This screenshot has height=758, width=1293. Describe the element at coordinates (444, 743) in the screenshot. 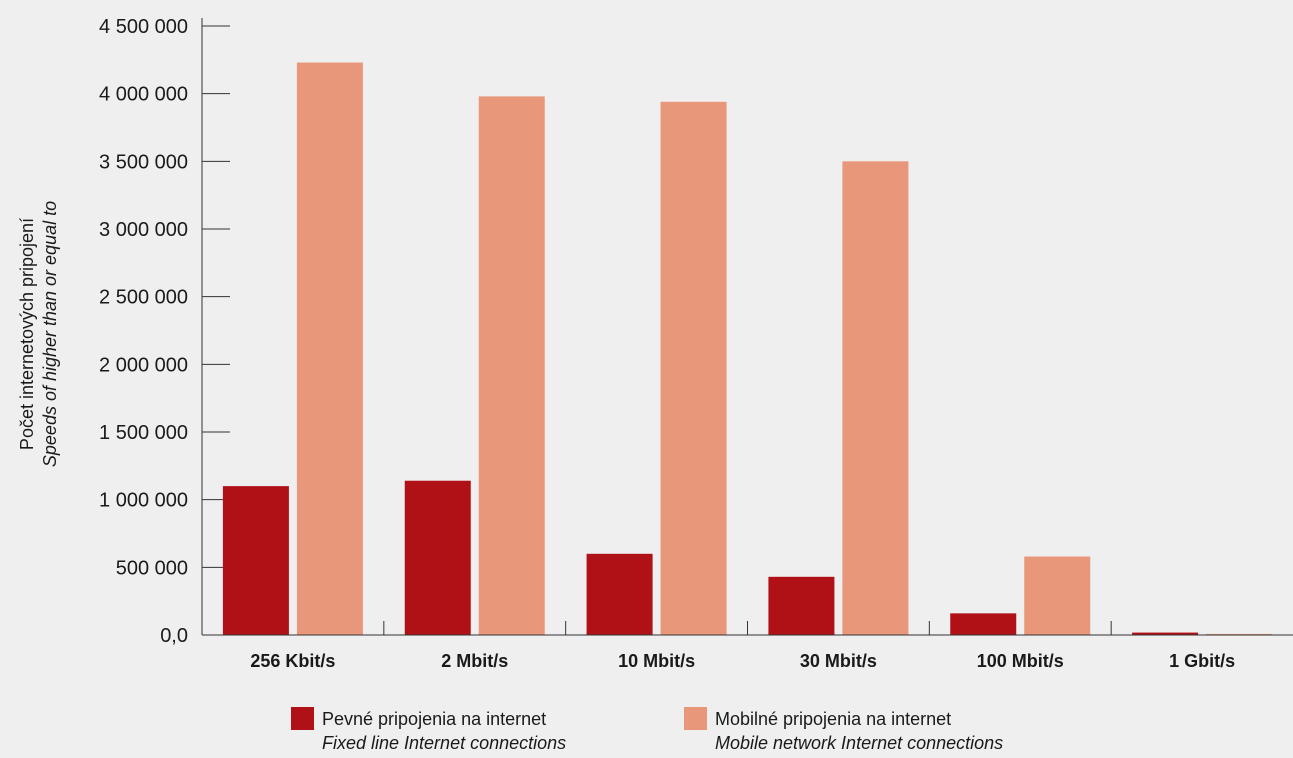

I see `legend-label-fixed-en: Fixed line Internet connections` at that location.